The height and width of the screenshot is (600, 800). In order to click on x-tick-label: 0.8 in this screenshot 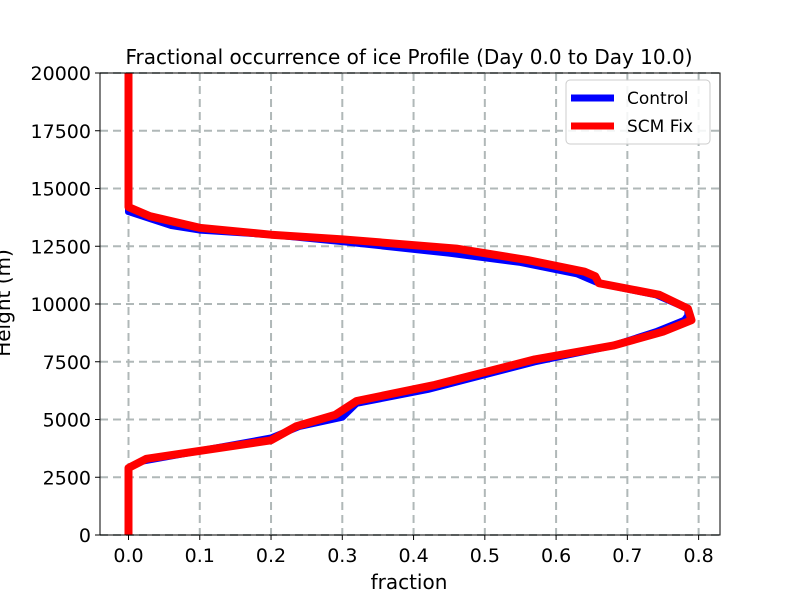, I will do `click(699, 556)`.